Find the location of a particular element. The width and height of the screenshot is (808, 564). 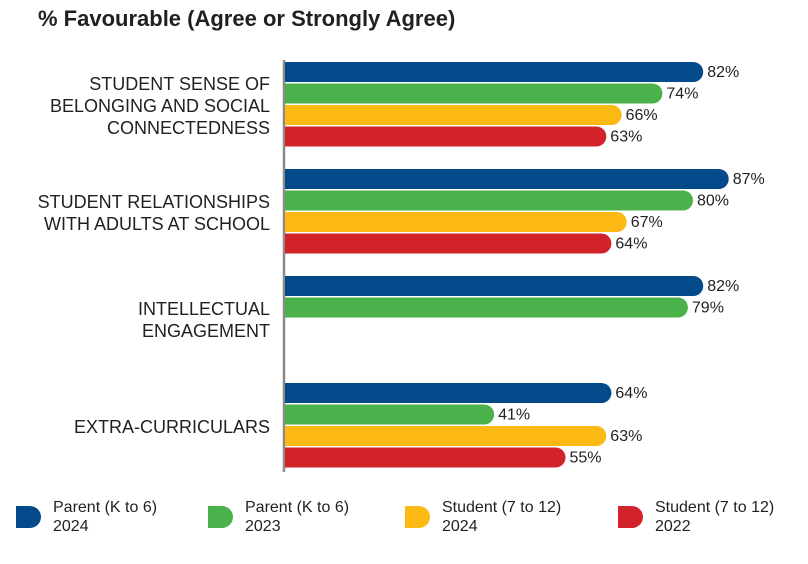

legend-label: Student (7 to 12) 2022 is located at coordinates (715, 517).